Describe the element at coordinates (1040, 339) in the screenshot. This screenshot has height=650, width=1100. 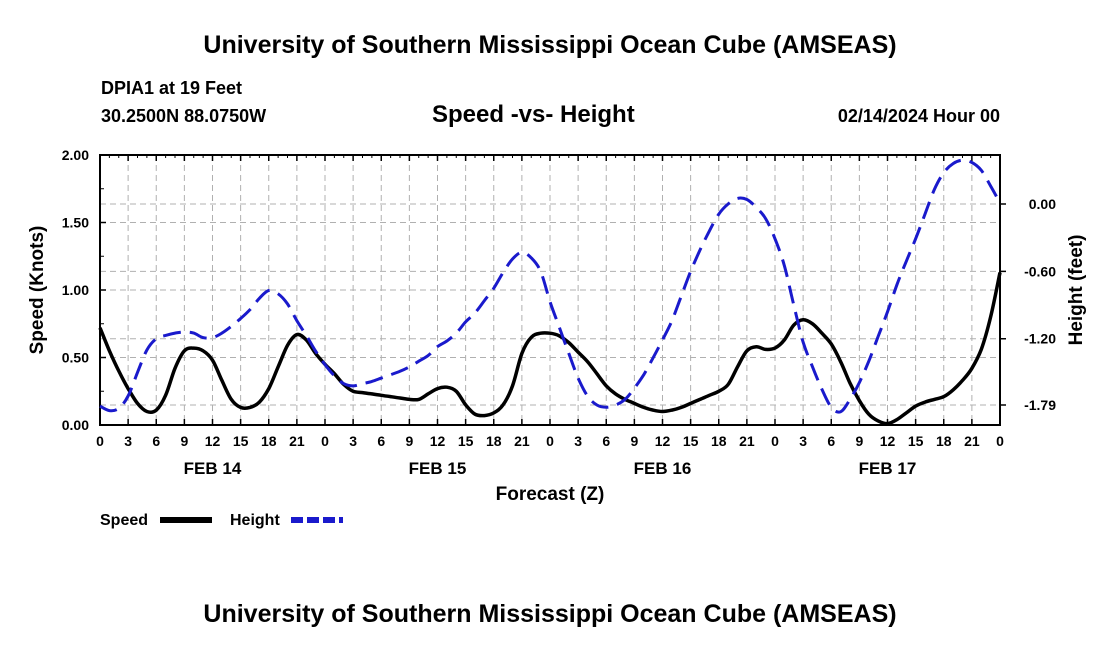
I see `y2-tick-label: -1.20` at that location.